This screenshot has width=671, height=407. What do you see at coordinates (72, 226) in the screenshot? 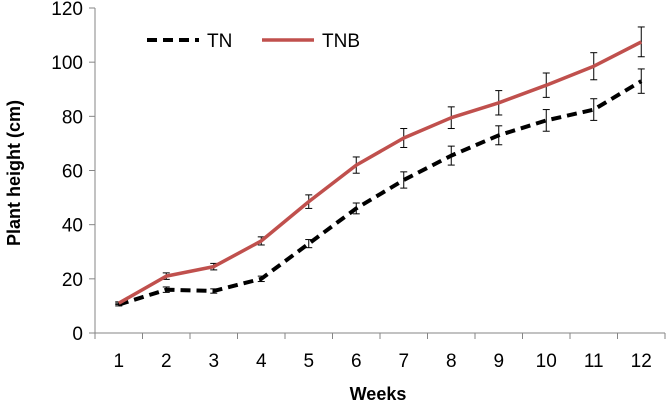
I see `y-tick-label: 40` at bounding box center [72, 226].